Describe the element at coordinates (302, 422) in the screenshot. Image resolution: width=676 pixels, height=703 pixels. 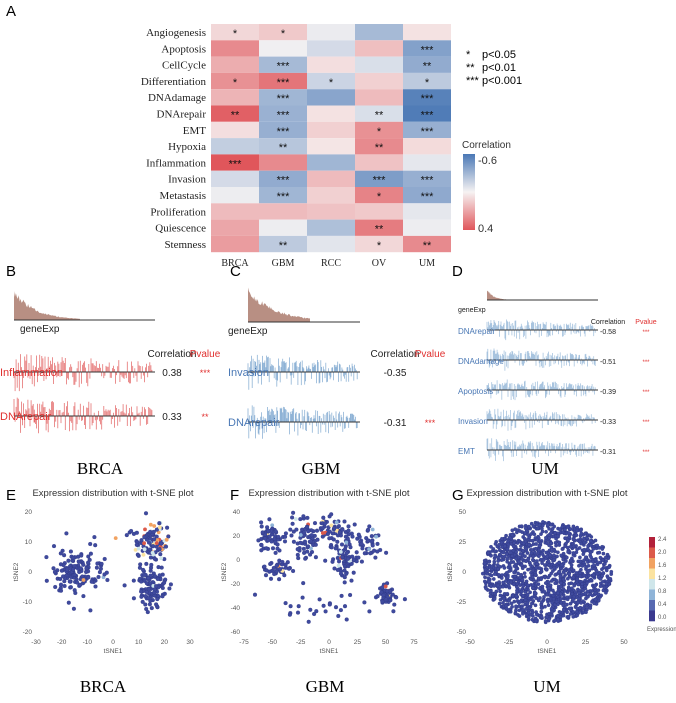
I see `track-bars` at that location.